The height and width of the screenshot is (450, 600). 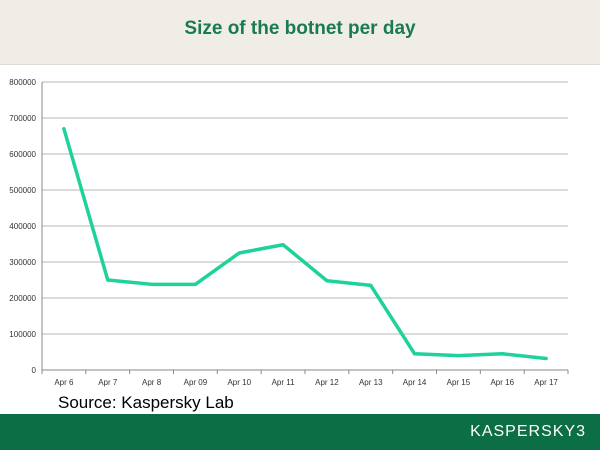 What do you see at coordinates (284, 382) in the screenshot?
I see `x-tick-label: Apr 11` at bounding box center [284, 382].